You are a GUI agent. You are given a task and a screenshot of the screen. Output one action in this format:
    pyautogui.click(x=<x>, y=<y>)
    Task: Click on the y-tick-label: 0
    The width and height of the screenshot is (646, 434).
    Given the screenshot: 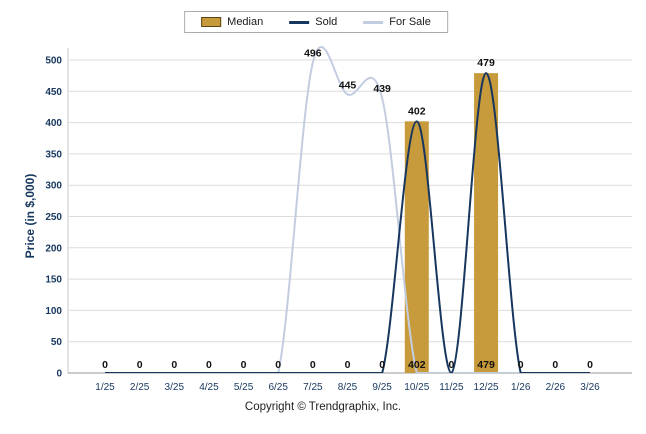 What is the action you would take?
    pyautogui.click(x=59, y=374)
    